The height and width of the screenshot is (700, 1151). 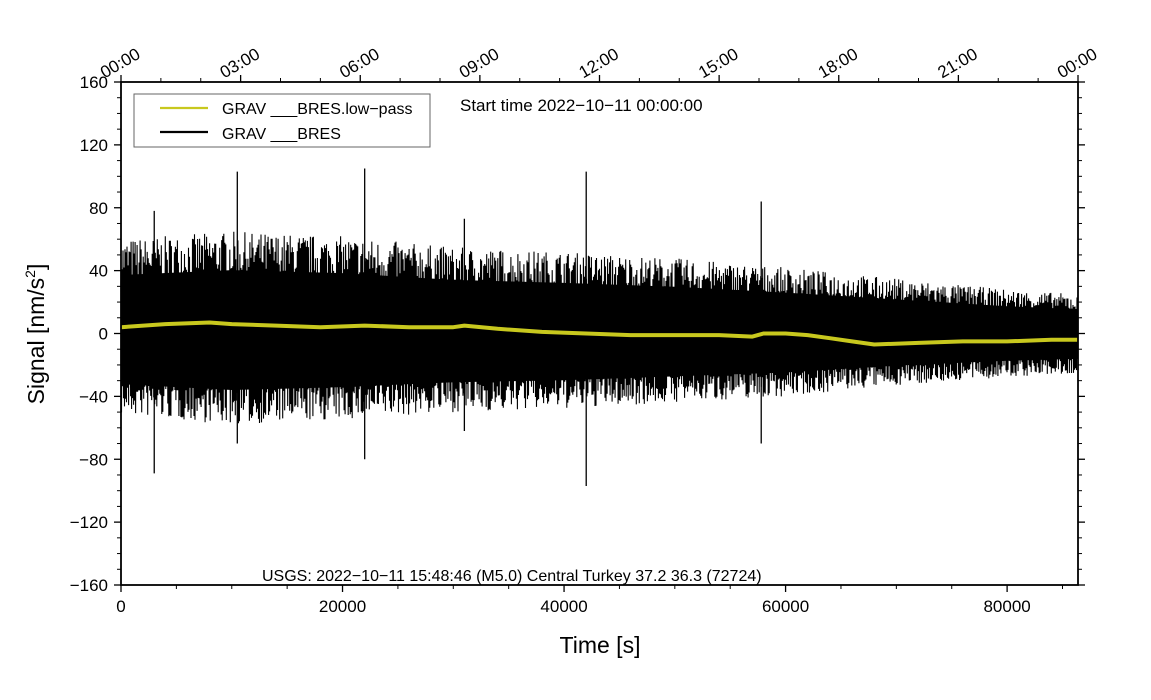 What do you see at coordinates (89, 522) in the screenshot?
I see `y-tick-label: −120` at bounding box center [89, 522].